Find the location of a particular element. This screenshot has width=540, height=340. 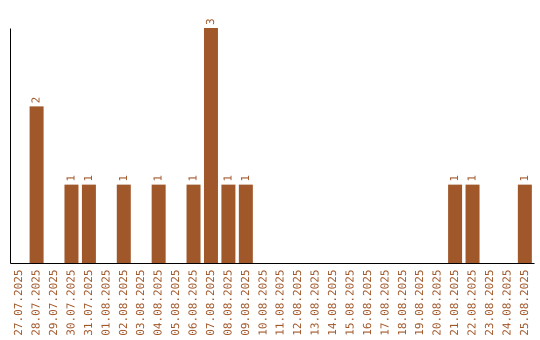

x-tick-label: 13.08.2025 is located at coordinates (315, 303).